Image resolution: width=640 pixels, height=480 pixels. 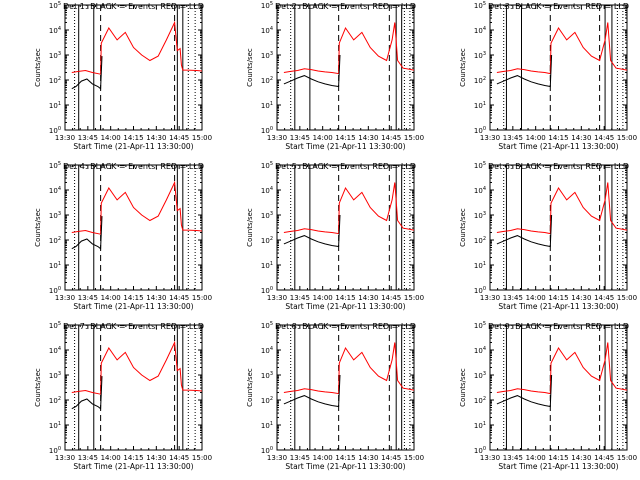 What do you see at coordinates (345, 6) in the screenshot?
I see `panel-title: Det 2: BLACK = Events, RED = LLD` at bounding box center [345, 6].